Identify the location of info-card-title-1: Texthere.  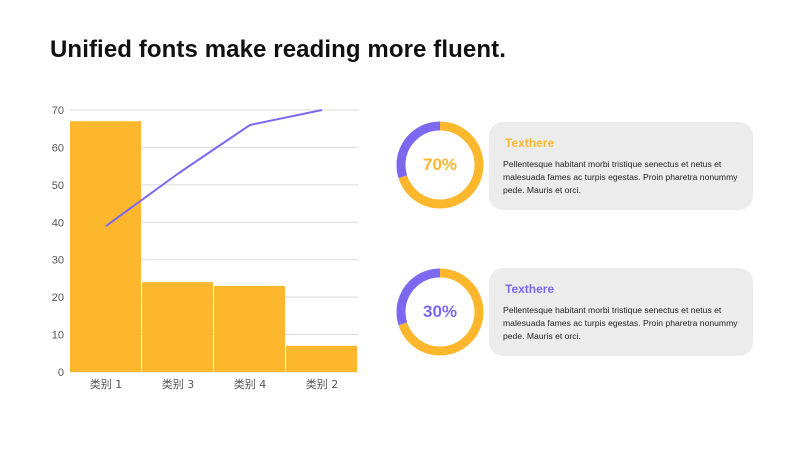
(530, 143).